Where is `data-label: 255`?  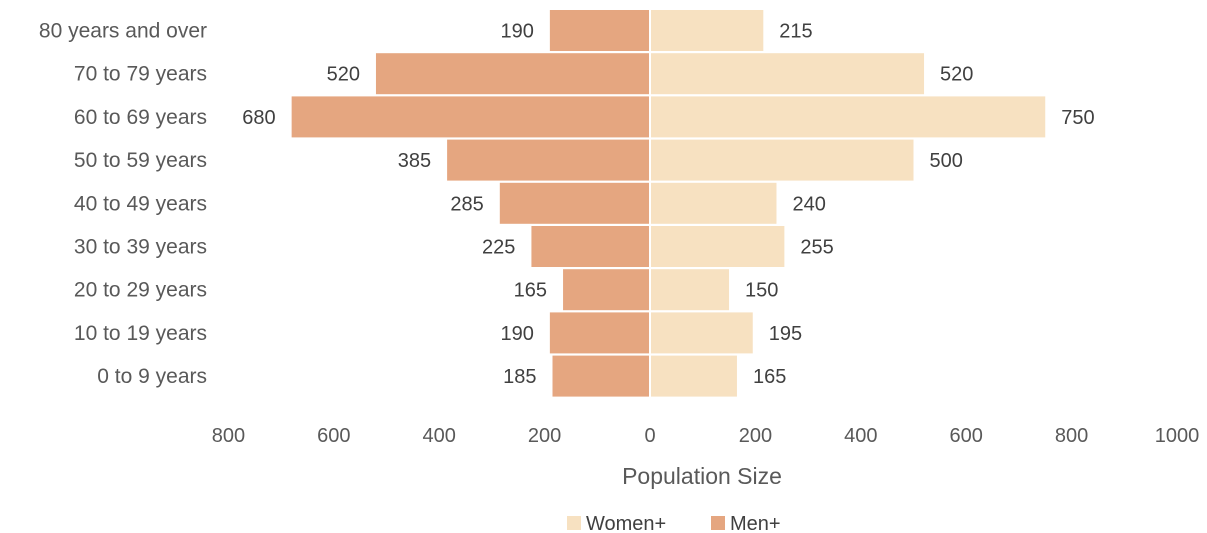
data-label: 255 is located at coordinates (816, 248).